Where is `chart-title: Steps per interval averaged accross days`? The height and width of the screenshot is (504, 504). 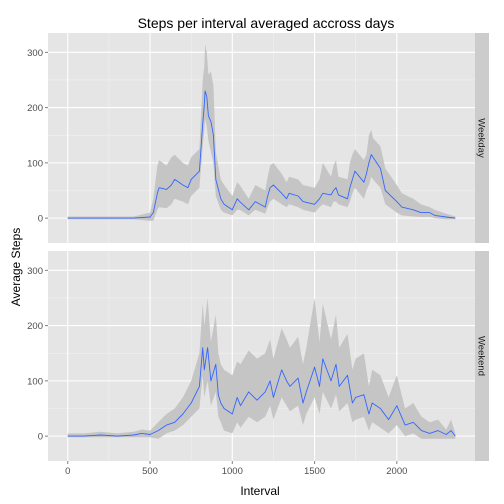
chart-title: Steps per interval averaged accross days is located at coordinates (266, 23).